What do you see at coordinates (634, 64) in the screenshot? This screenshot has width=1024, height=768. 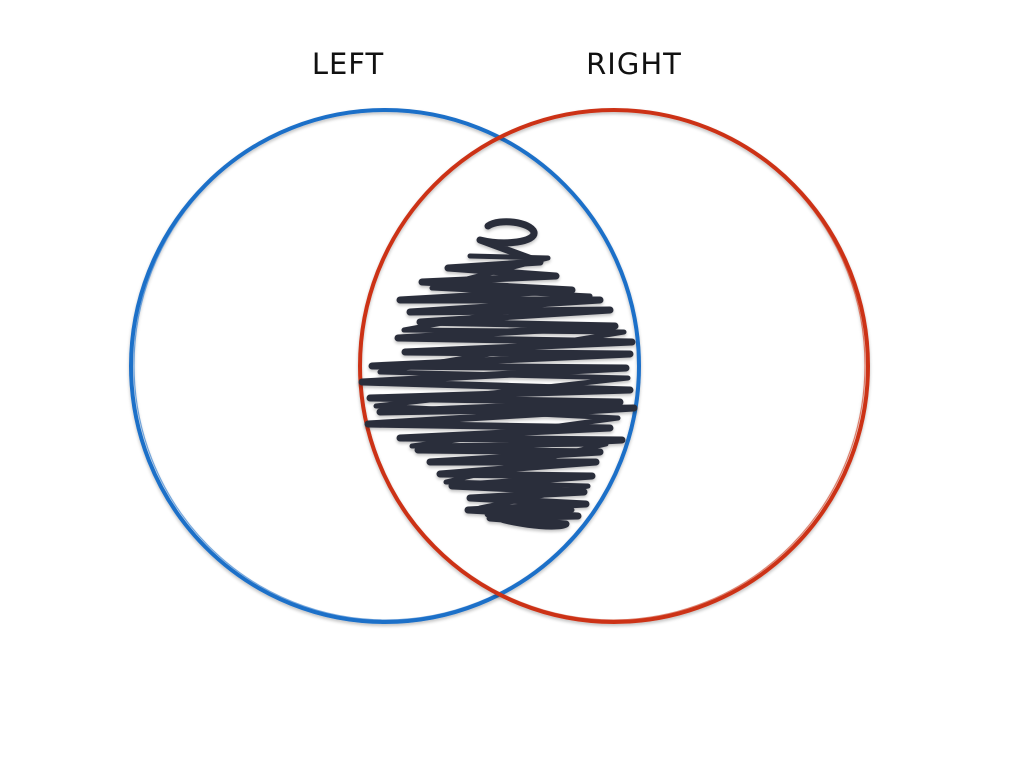 I see `right-set-label: RIGHT` at bounding box center [634, 64].